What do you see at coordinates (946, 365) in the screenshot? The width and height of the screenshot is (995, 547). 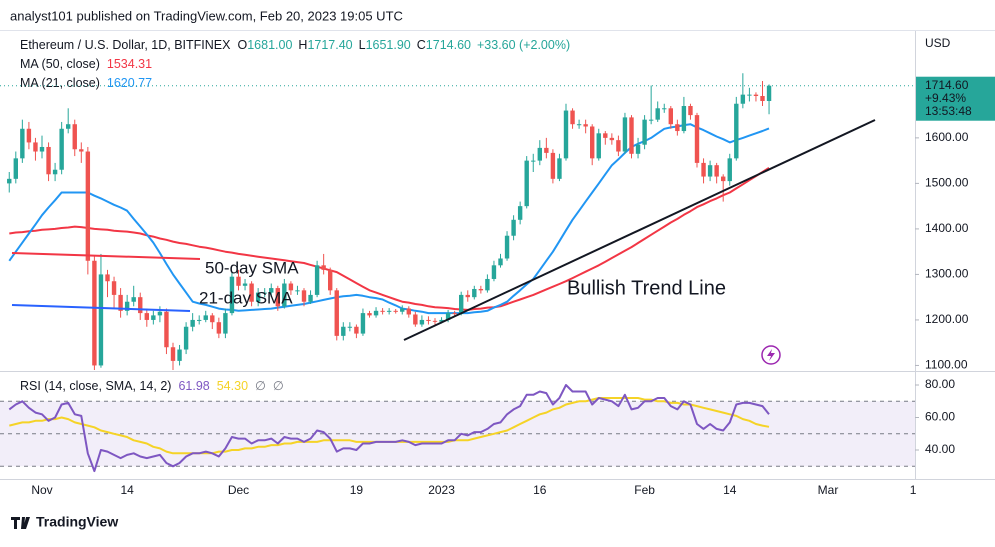 I see `y-tick-label: 1100.00` at bounding box center [946, 365].